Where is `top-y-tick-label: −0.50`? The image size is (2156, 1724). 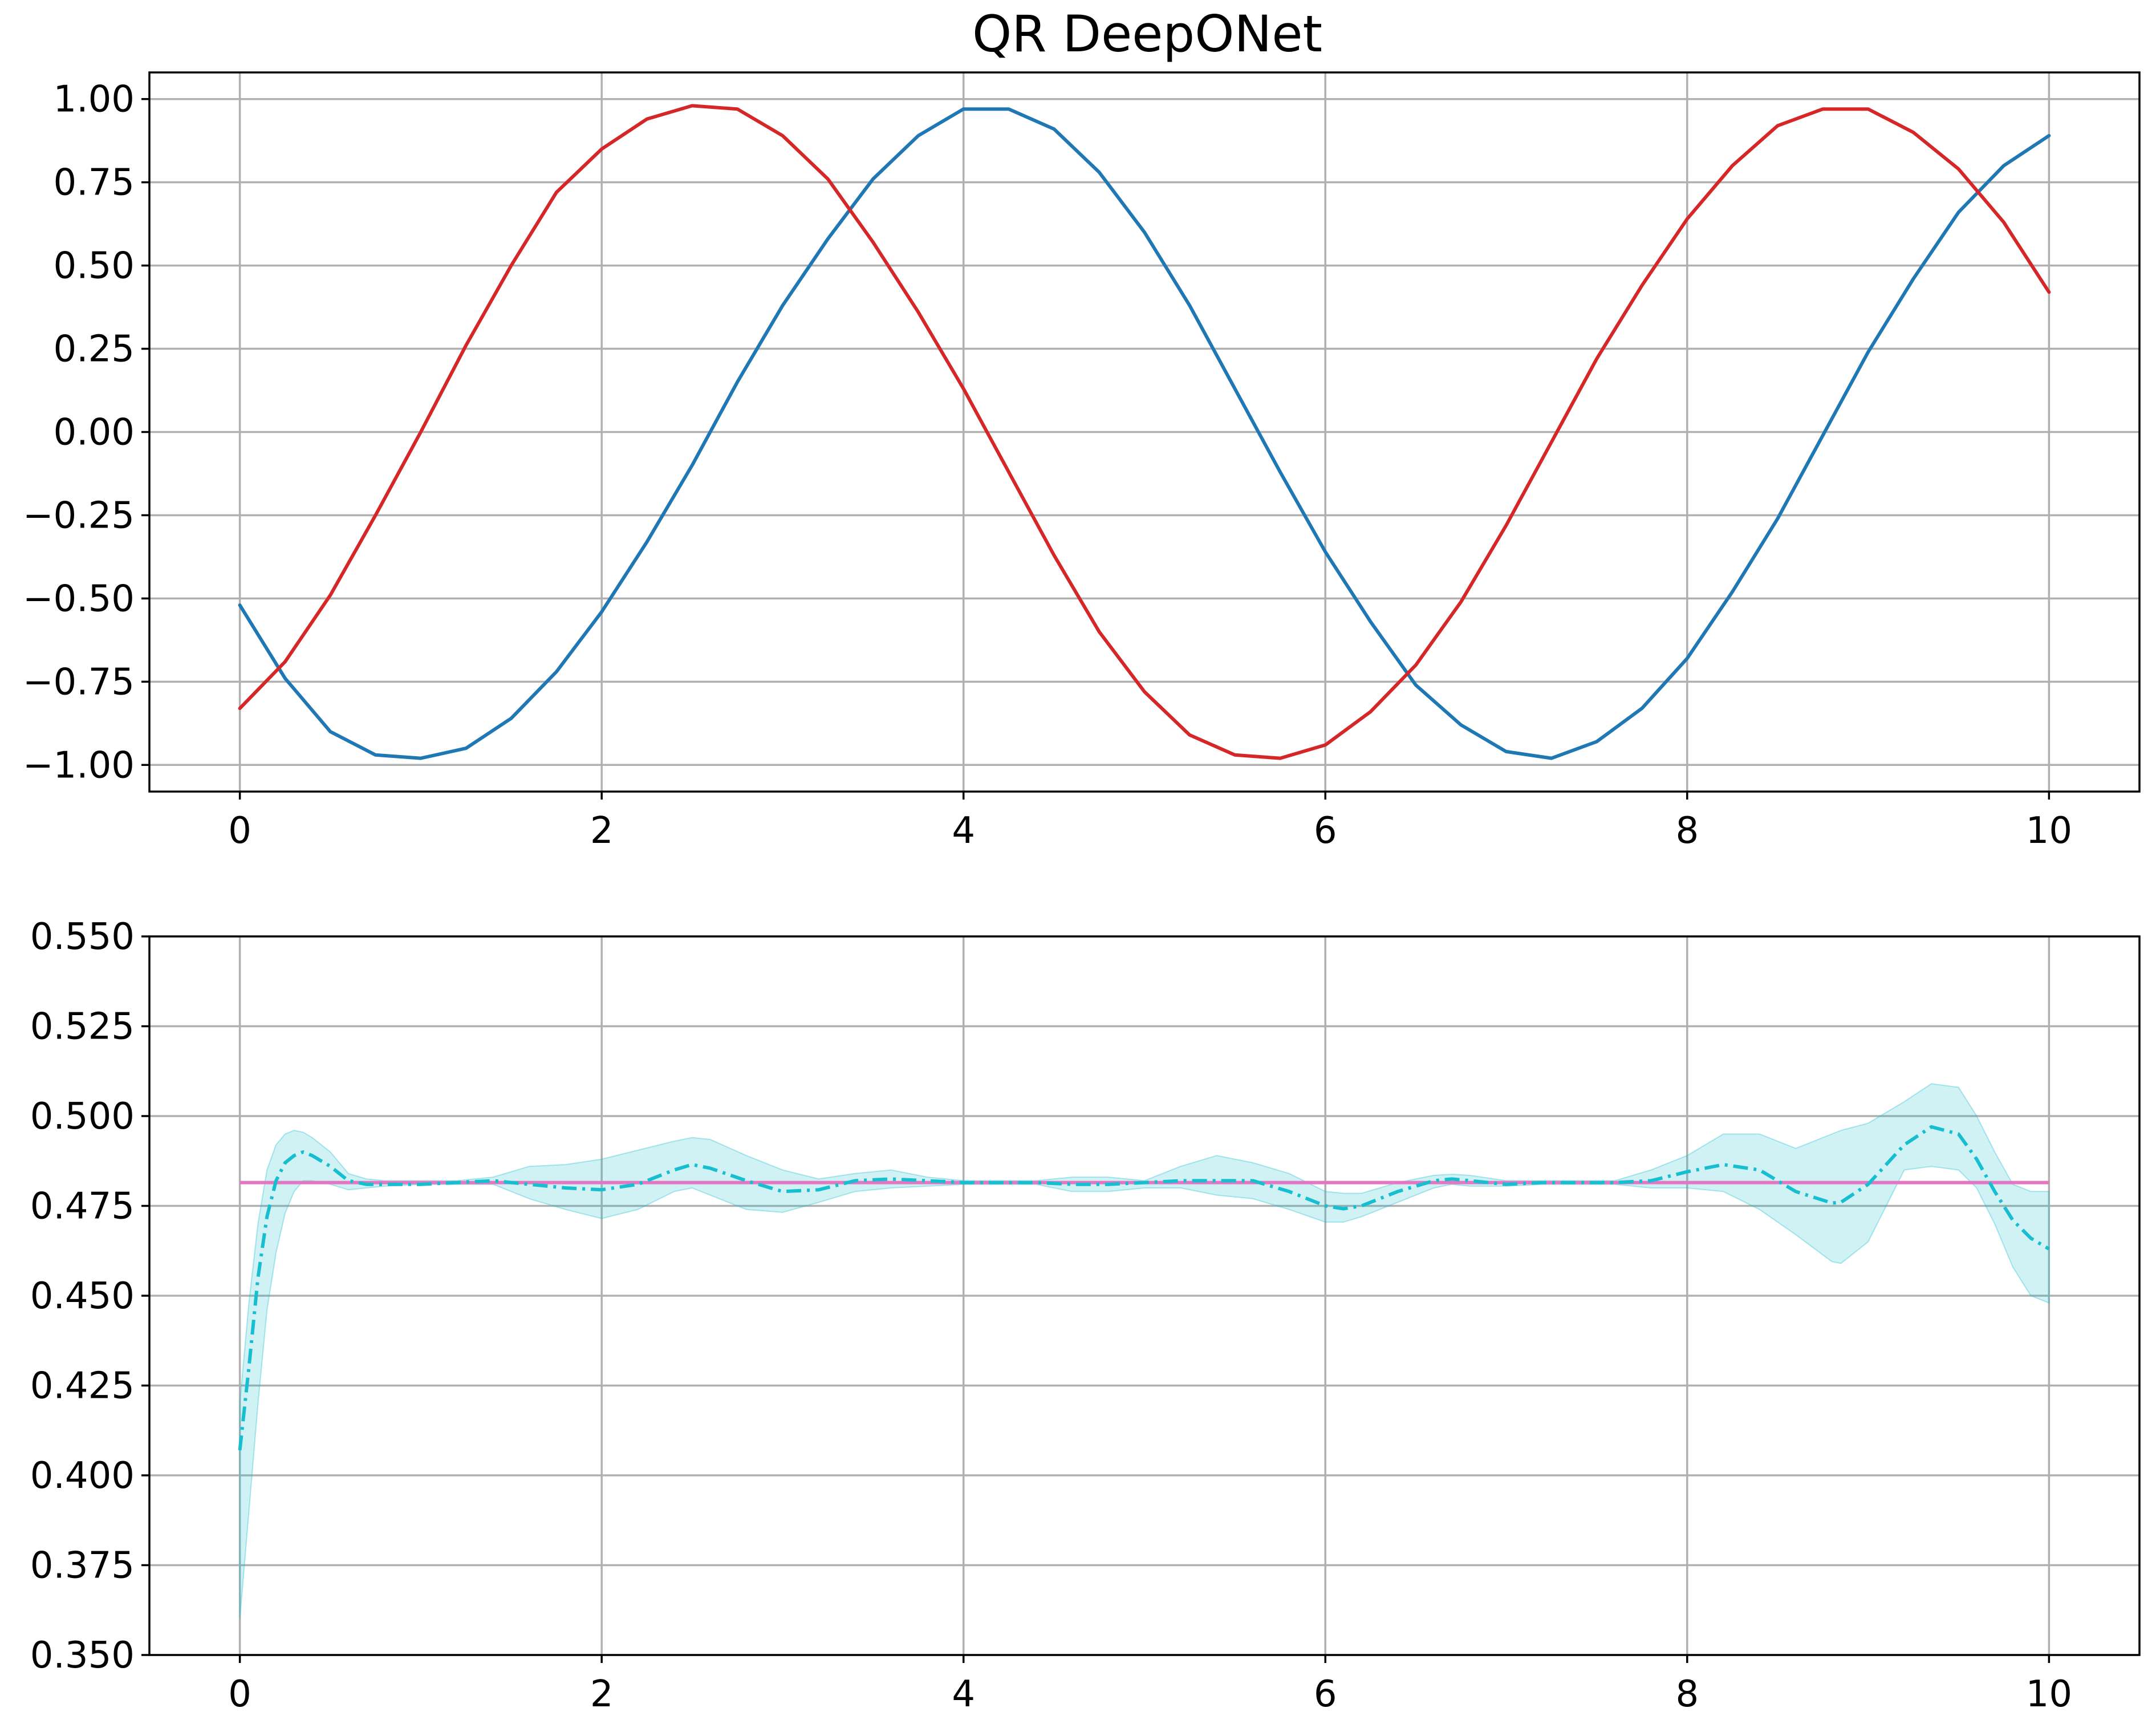 top-y-tick-label: −0.50 is located at coordinates (79, 599).